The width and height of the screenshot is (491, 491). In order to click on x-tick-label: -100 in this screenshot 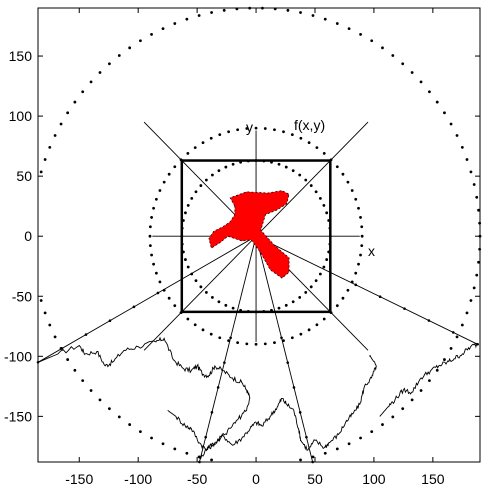, I will do `click(138, 479)`.